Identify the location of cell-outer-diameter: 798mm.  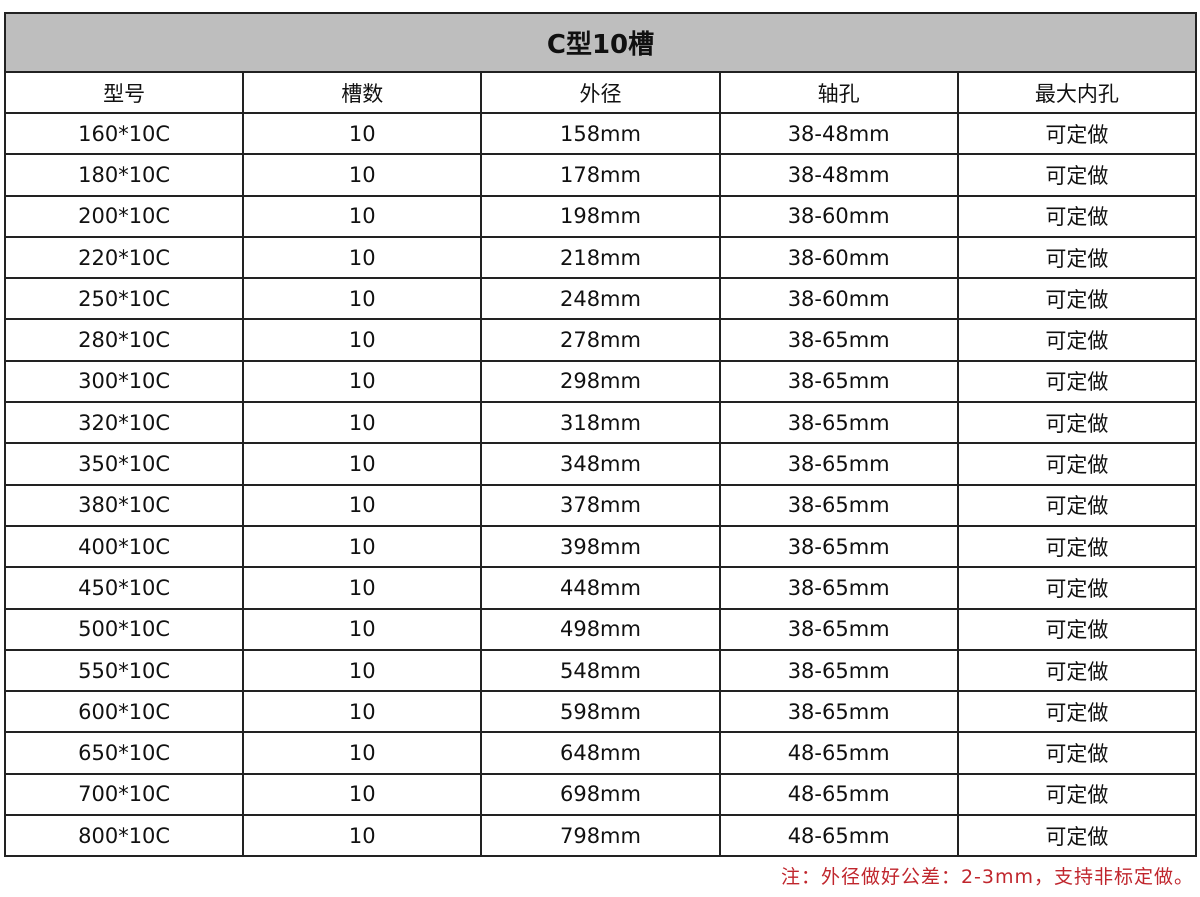
(600, 836).